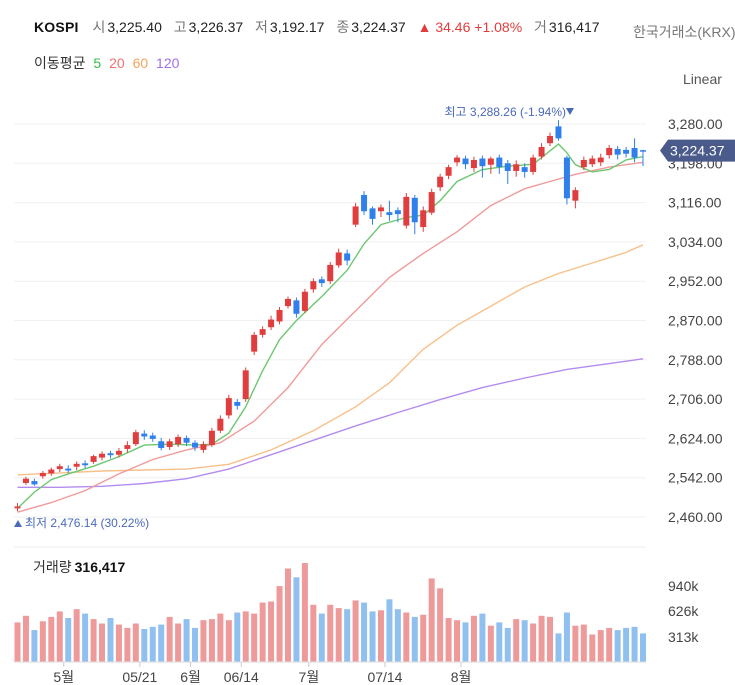 This screenshot has height=685, width=735. I want to click on y-tick-label: 2,542.00, so click(695, 478).